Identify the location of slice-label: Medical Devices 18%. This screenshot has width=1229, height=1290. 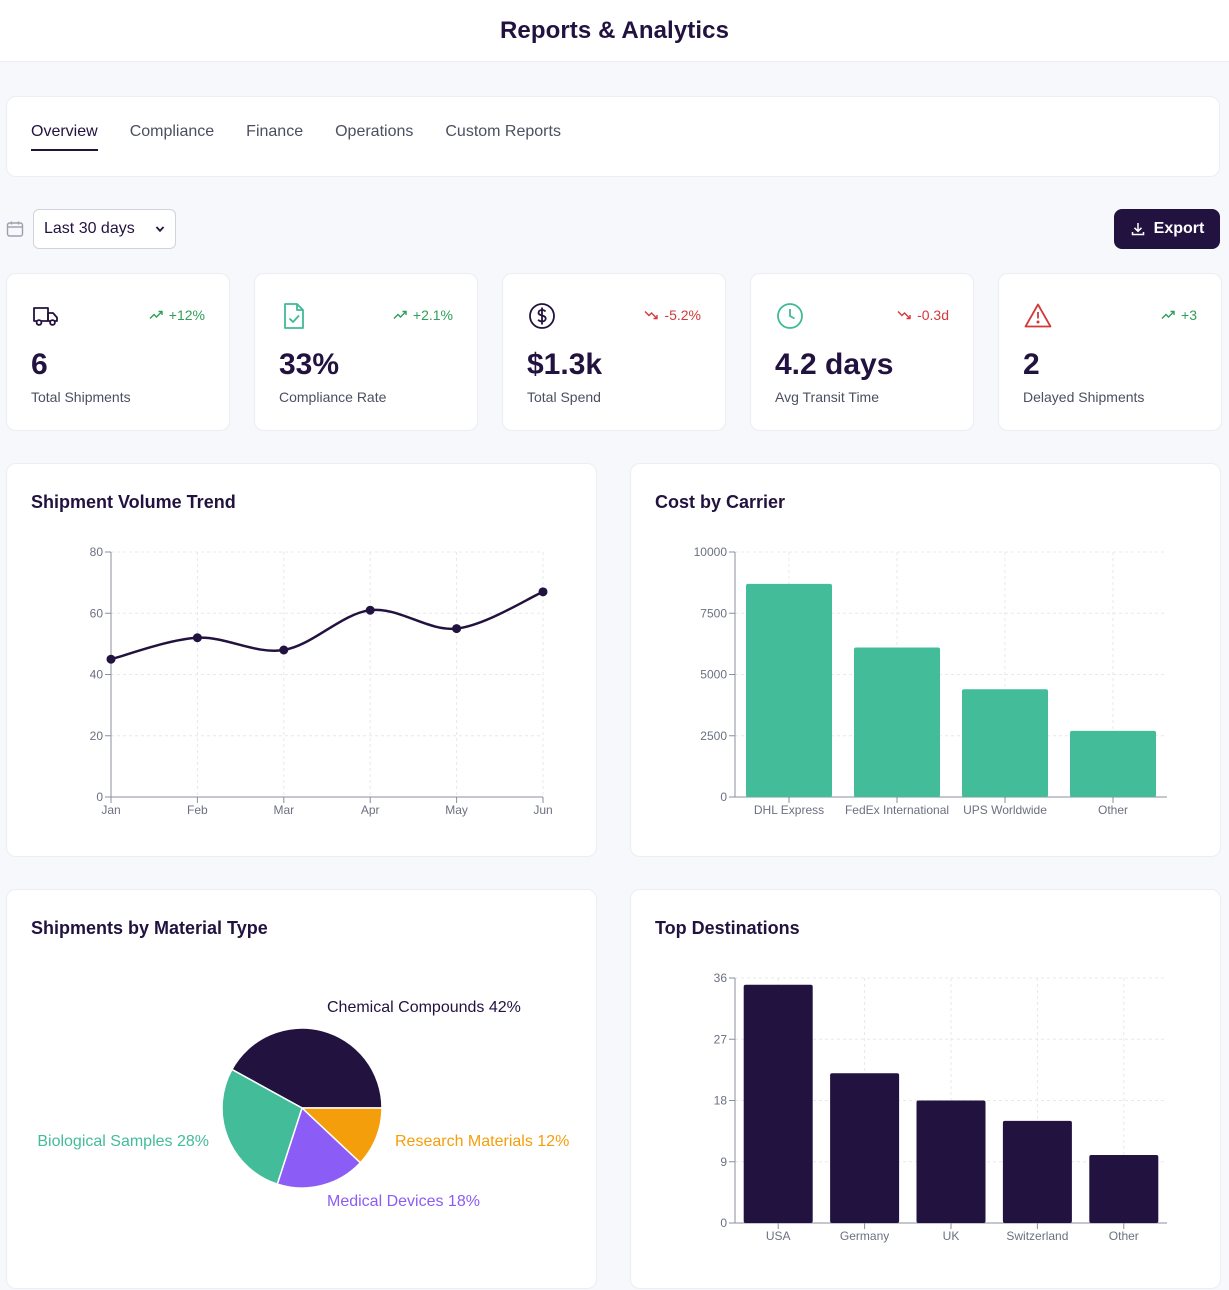
(403, 1201).